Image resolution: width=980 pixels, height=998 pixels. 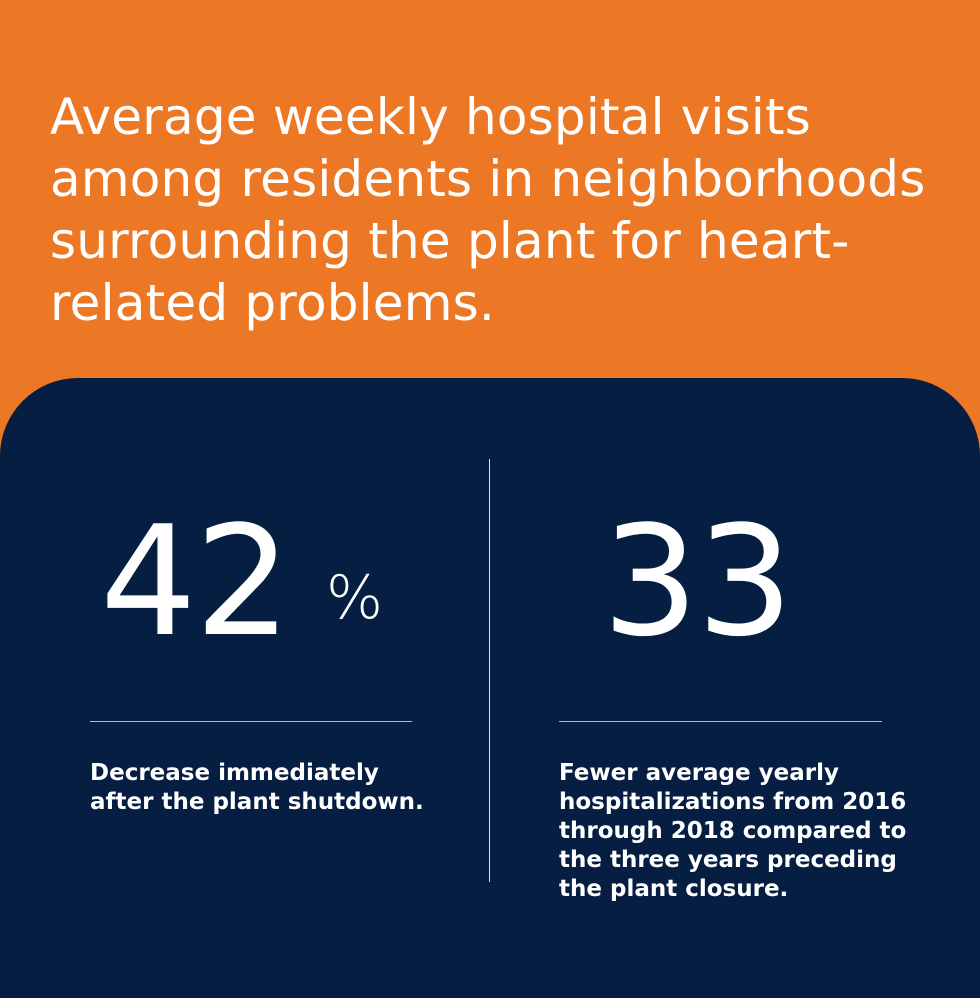 I want to click on stat-2-value: 33, so click(x=697, y=581).